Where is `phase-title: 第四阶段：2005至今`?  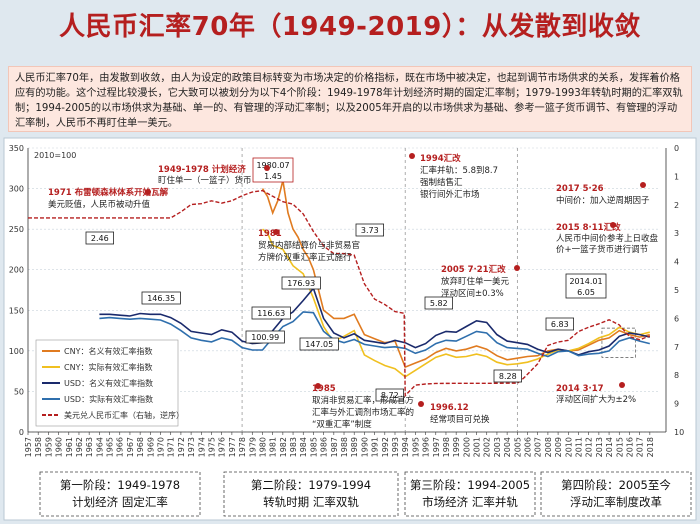 phase-title: 第四阶段：2005至今 is located at coordinates (616, 485).